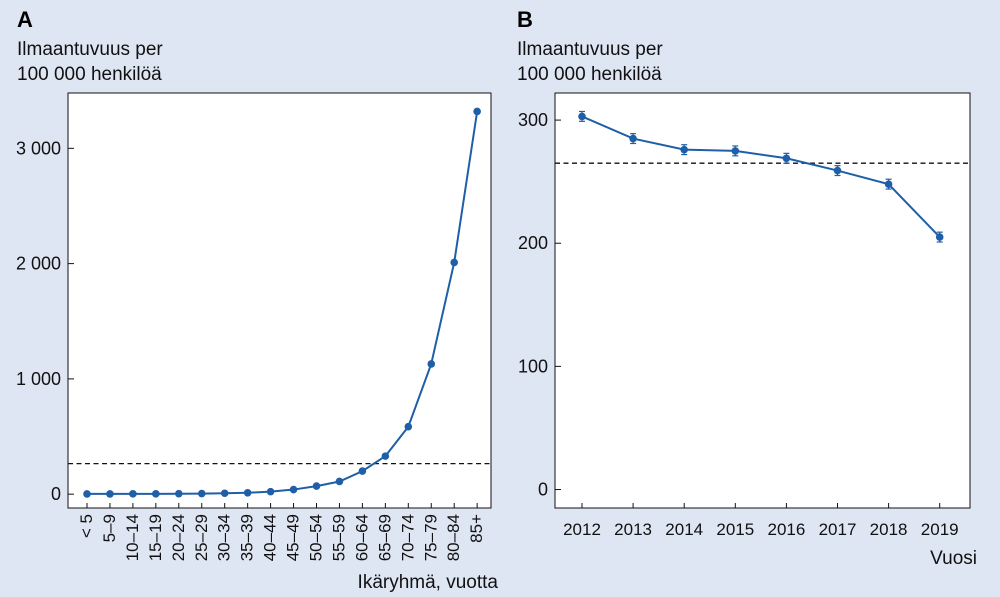 This screenshot has height=597, width=1000. What do you see at coordinates (293, 537) in the screenshot?
I see `x-tick-label: 45–49` at bounding box center [293, 537].